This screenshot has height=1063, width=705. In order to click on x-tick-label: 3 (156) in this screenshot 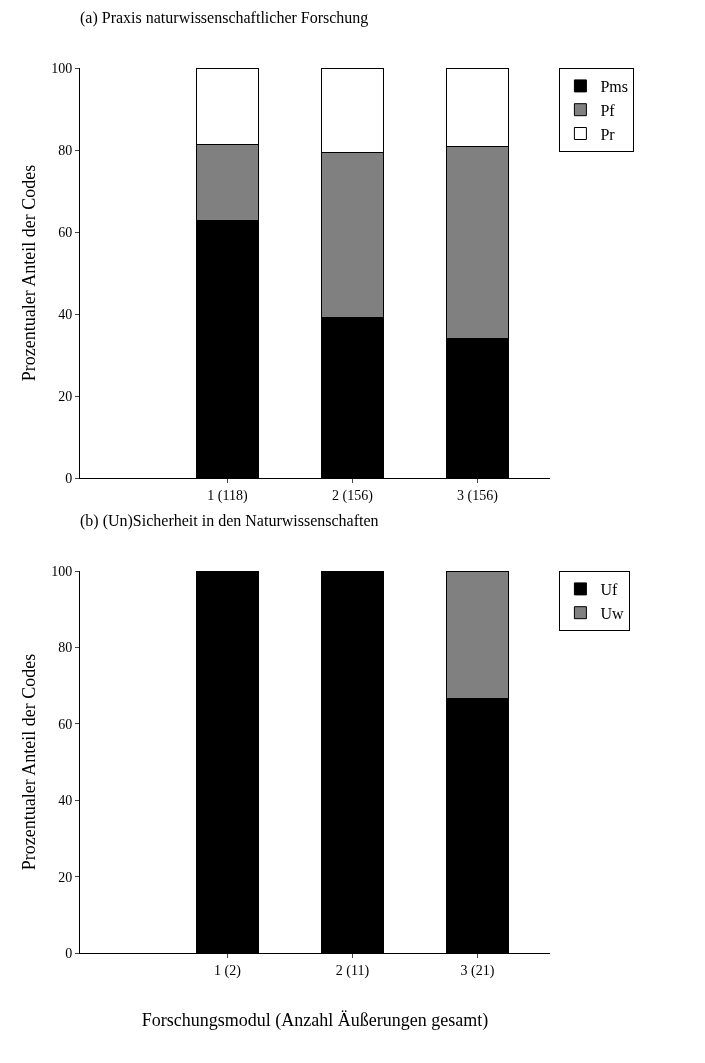, I will do `click(478, 495)`.